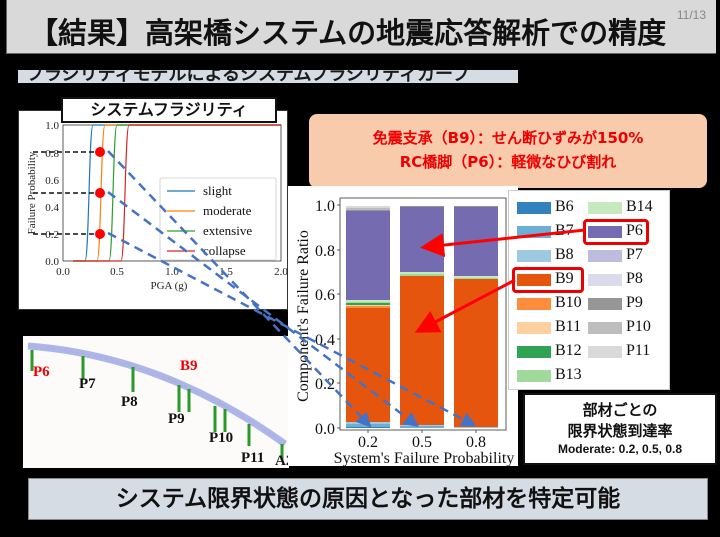 The height and width of the screenshot is (537, 720). What do you see at coordinates (169, 286) in the screenshot?
I see `svg-text: PGA (g)` at bounding box center [169, 286].